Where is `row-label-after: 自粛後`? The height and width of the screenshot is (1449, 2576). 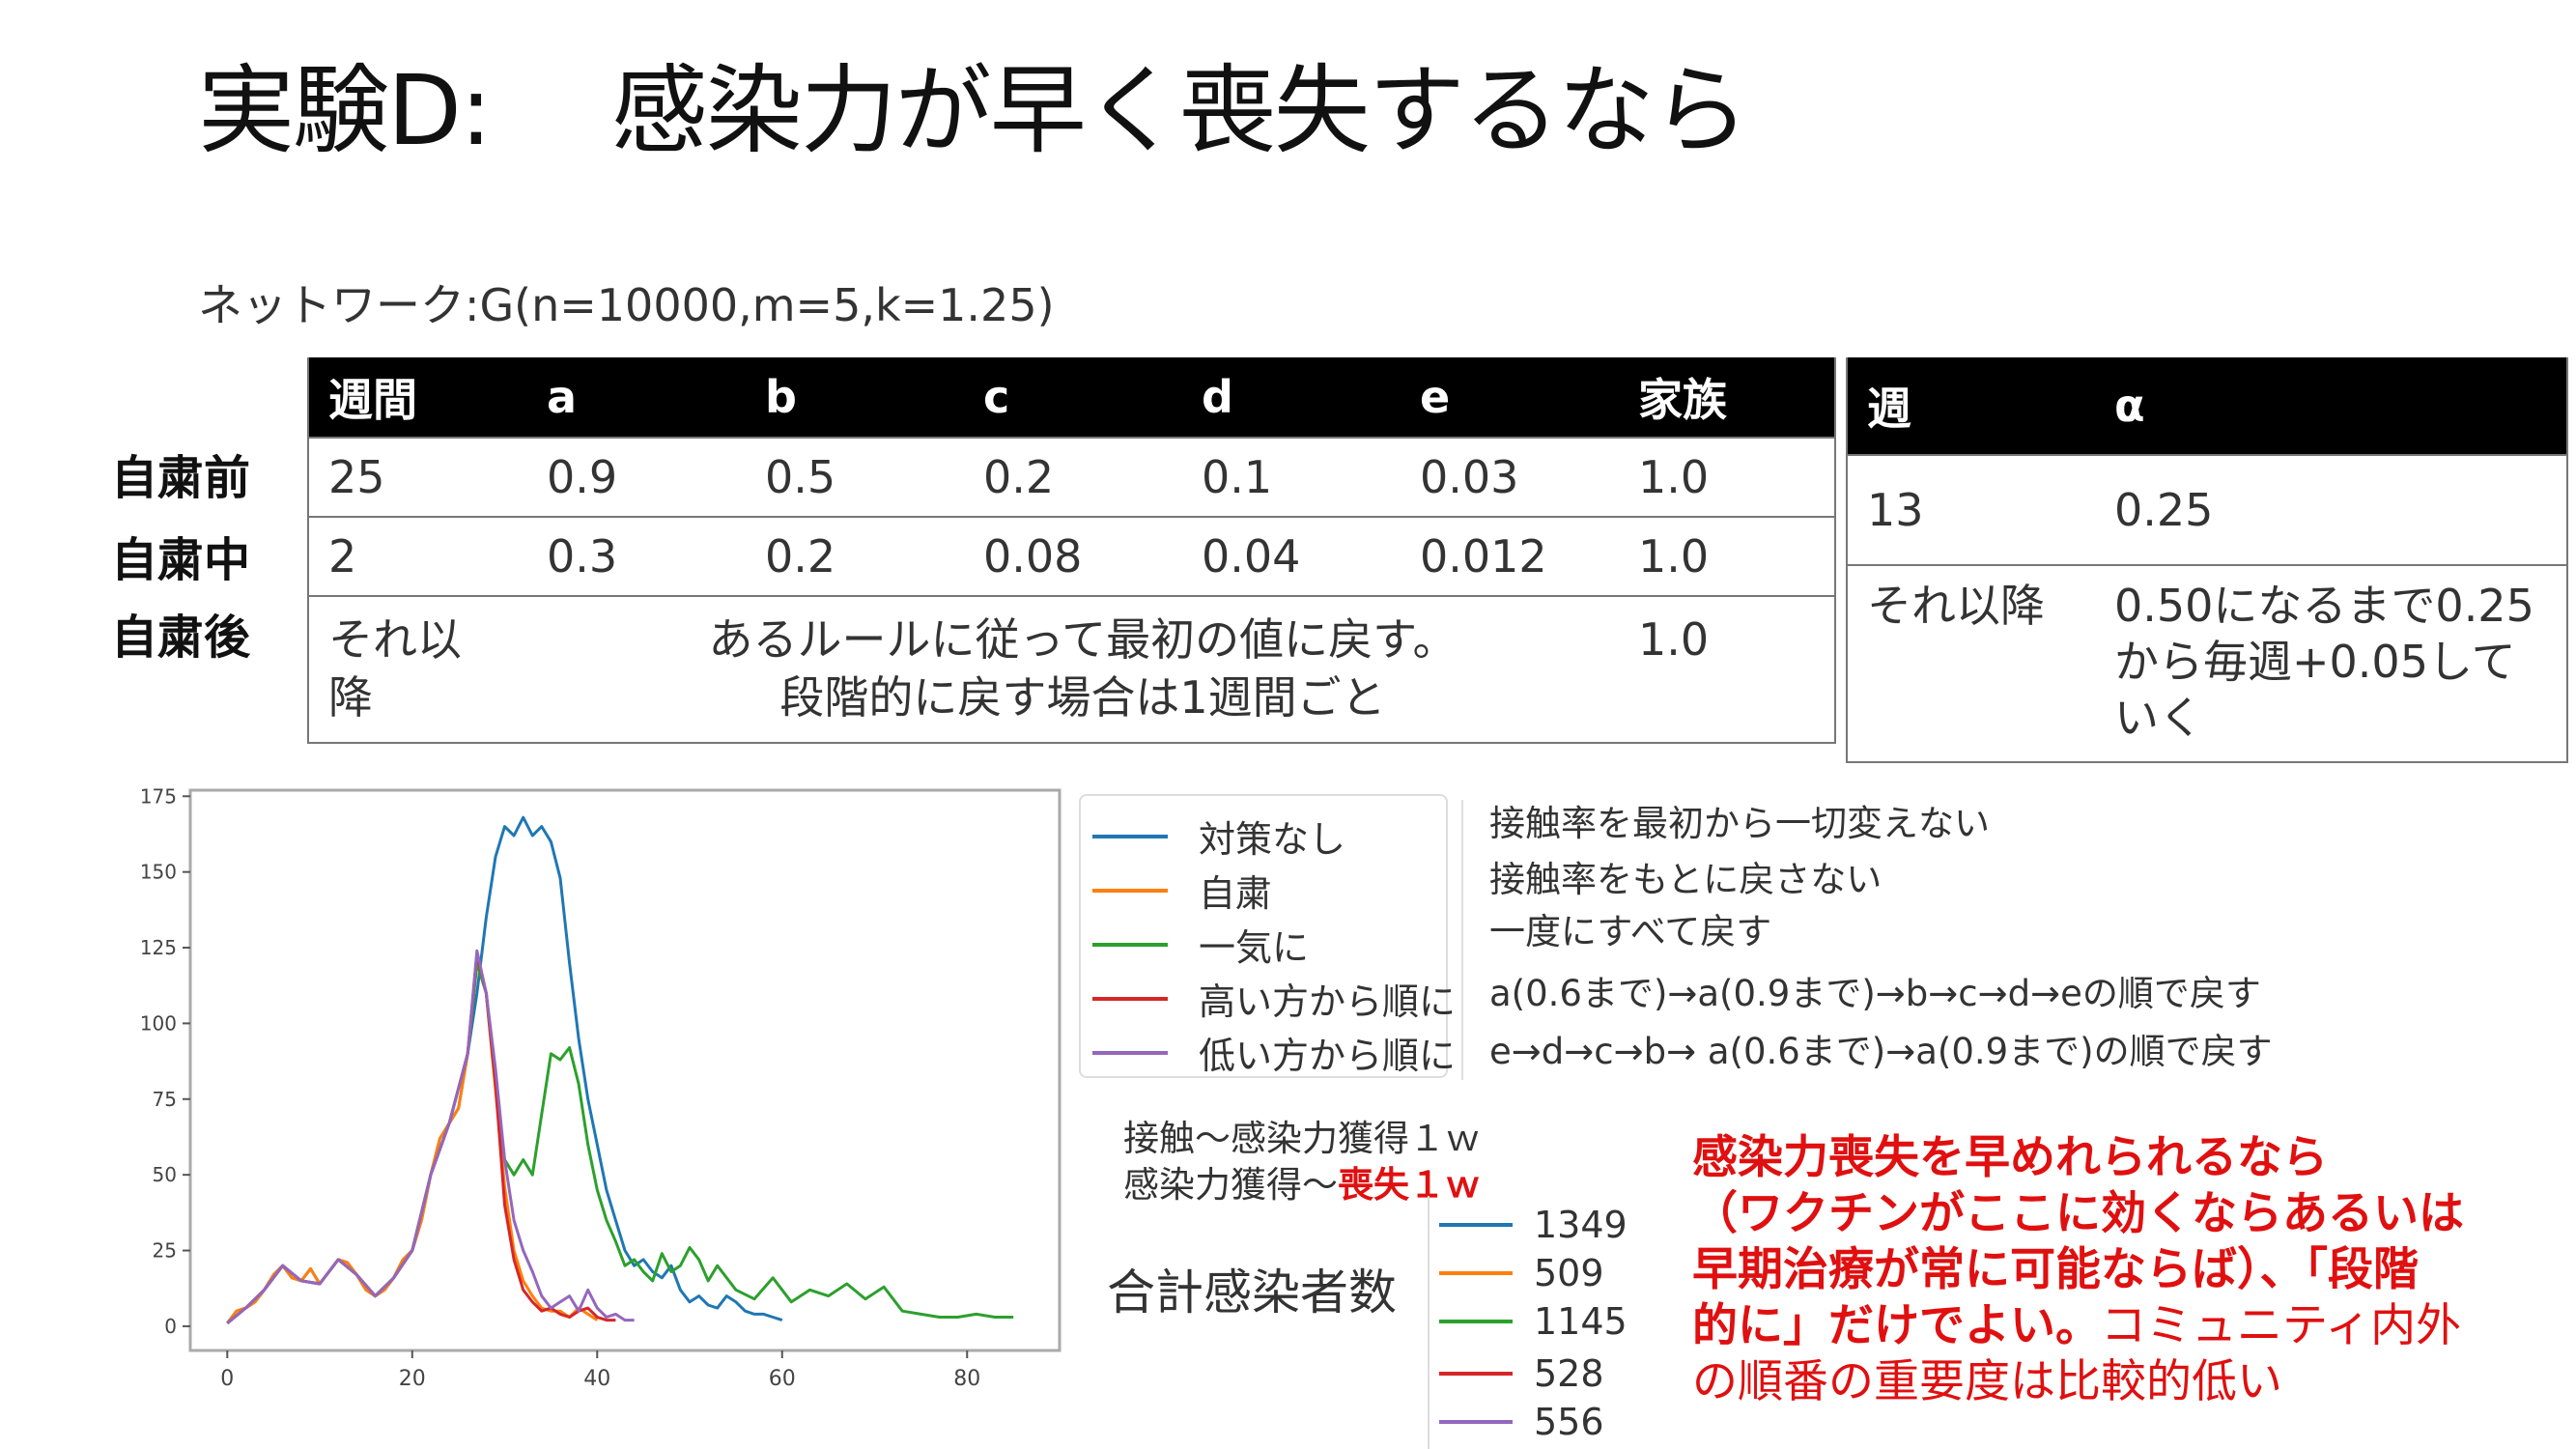 row-label-after: 自粛後 is located at coordinates (181, 638).